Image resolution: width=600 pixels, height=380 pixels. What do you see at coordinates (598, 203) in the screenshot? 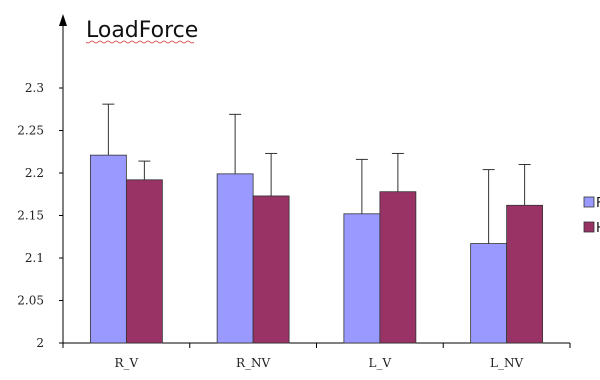
I see `legend-label-f: F` at bounding box center [598, 203].